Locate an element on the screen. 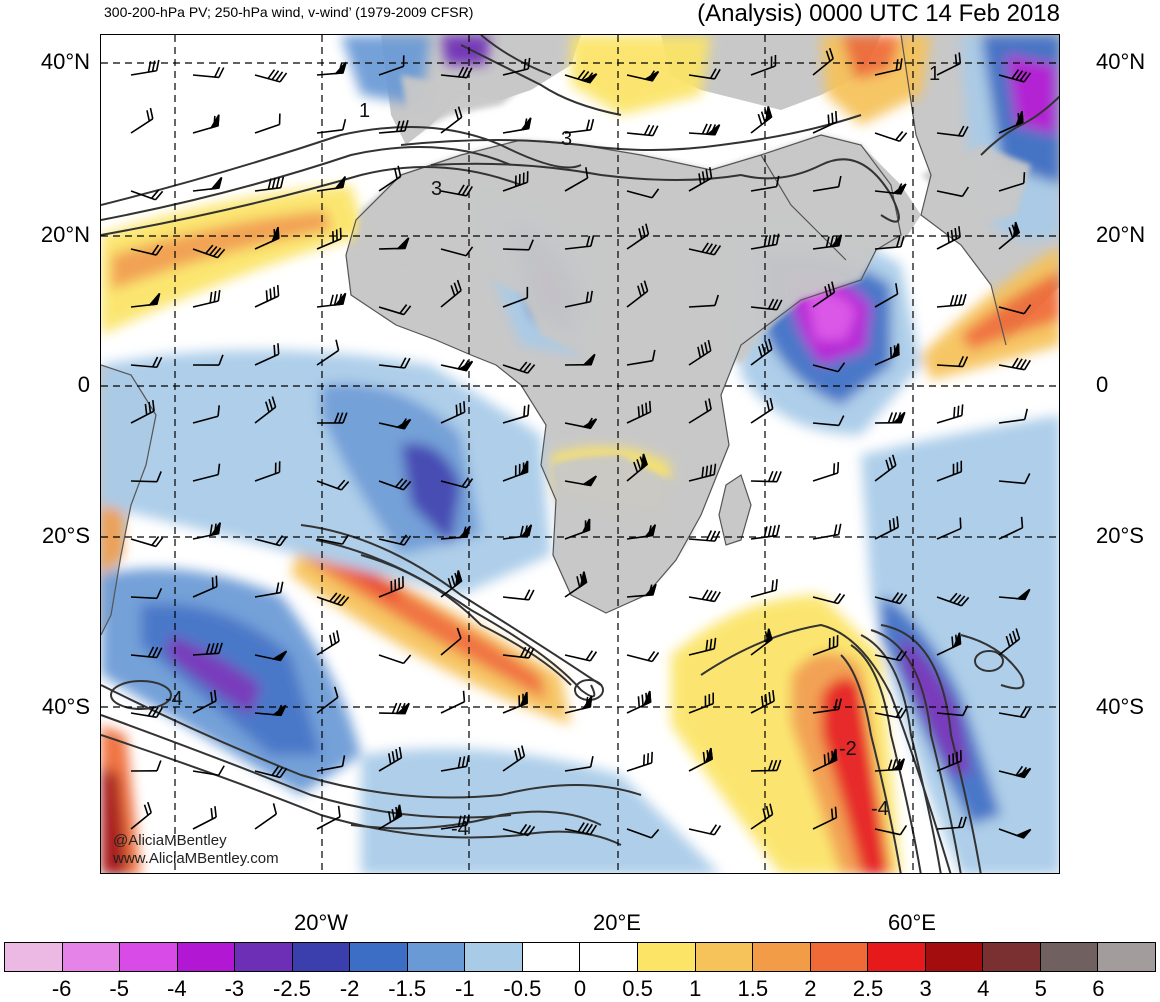 This screenshot has height=1002, width=1160. colorbar-tick-label: 5 is located at coordinates (1041, 989).